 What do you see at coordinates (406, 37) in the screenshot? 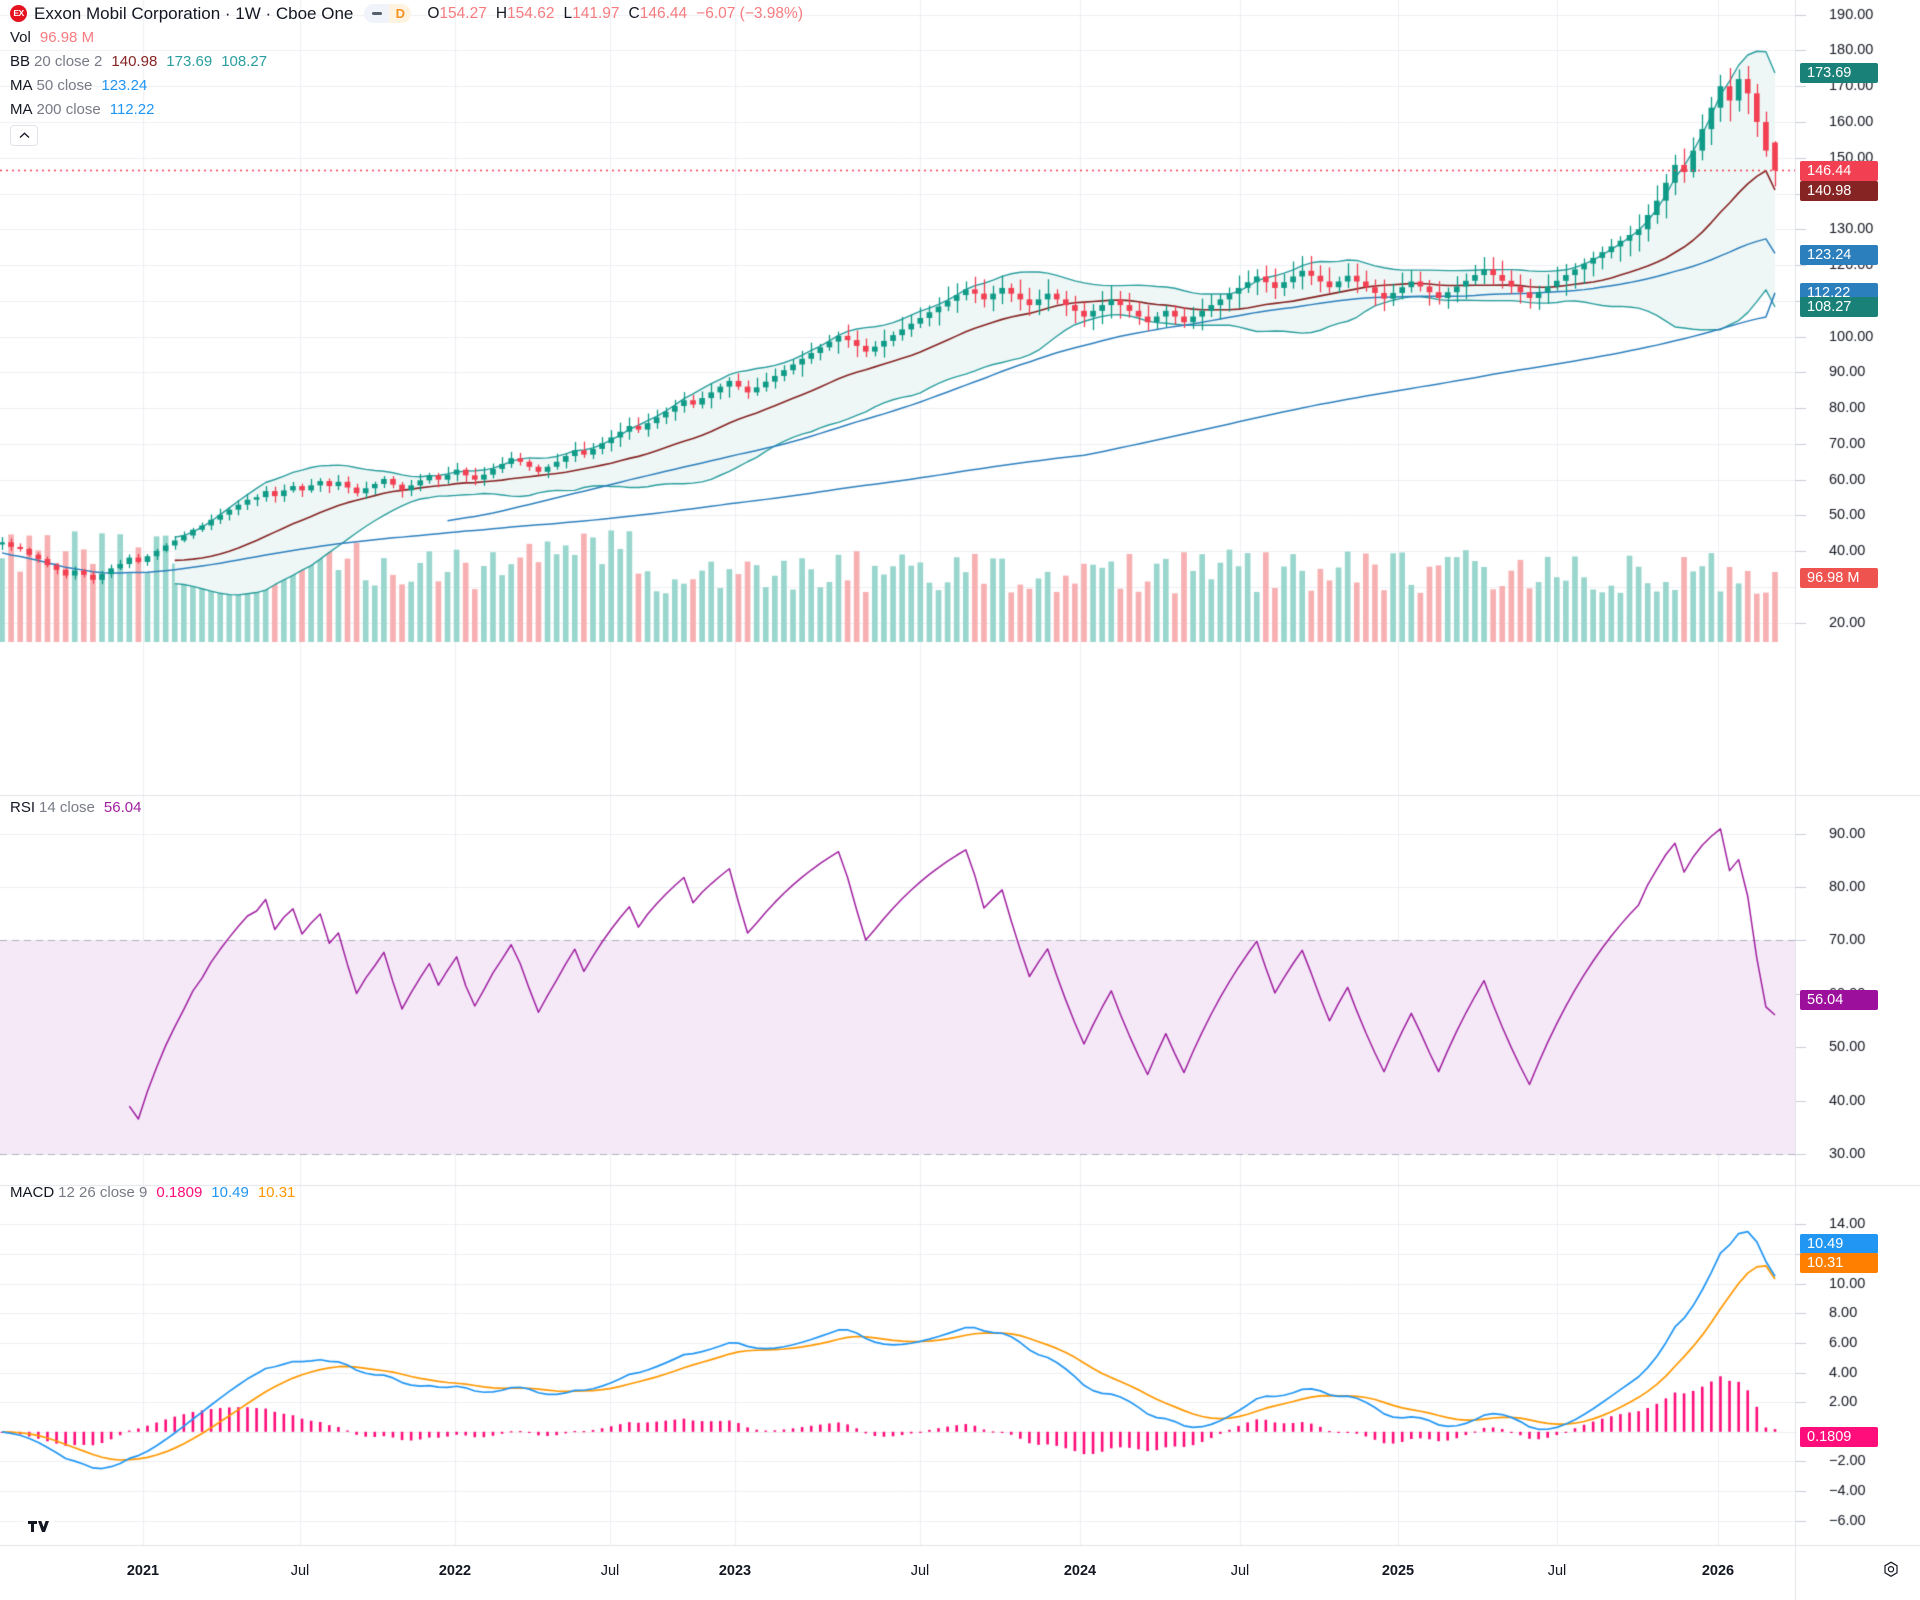
I see `indicator-legend-row: Vol 96.98 M` at bounding box center [406, 37].